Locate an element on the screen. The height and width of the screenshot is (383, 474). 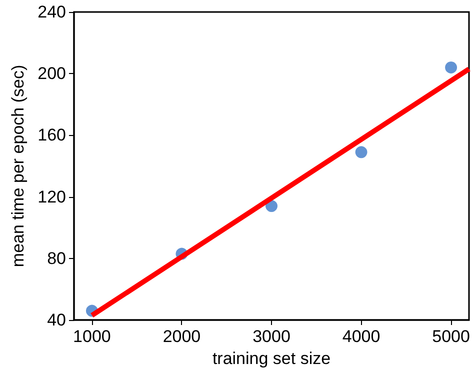
y-tick-label: 160 is located at coordinates (52, 135).